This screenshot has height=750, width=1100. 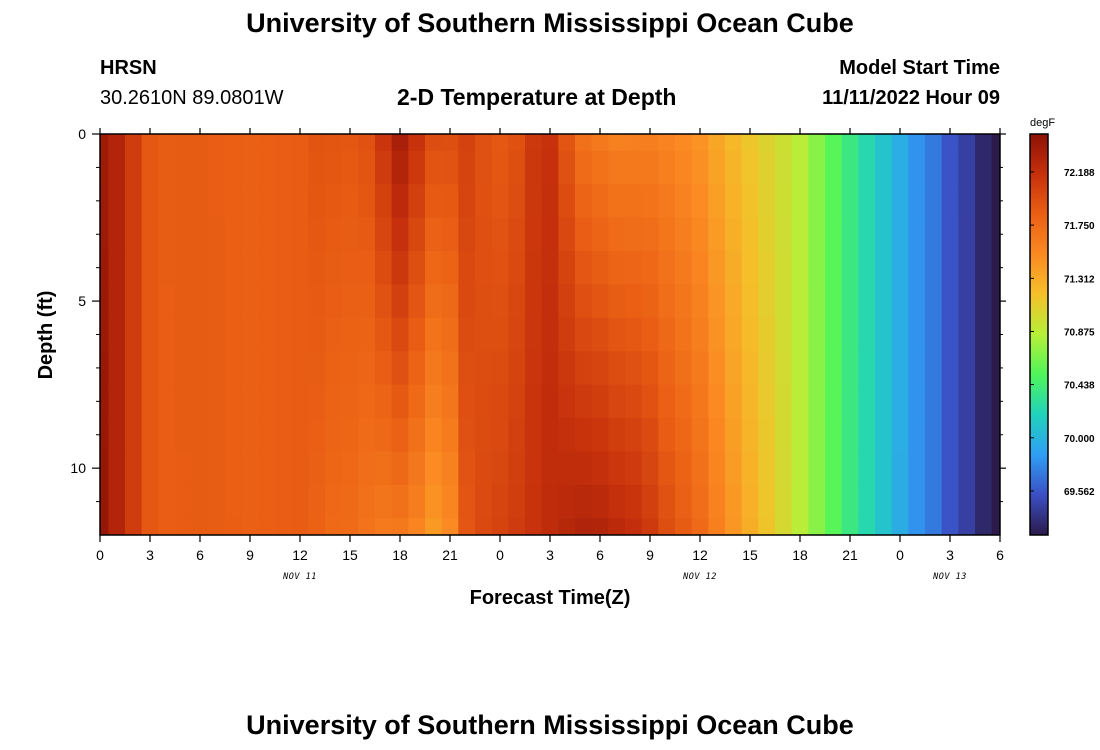 What do you see at coordinates (450, 555) in the screenshot?
I see `x-tick-label: 21` at bounding box center [450, 555].